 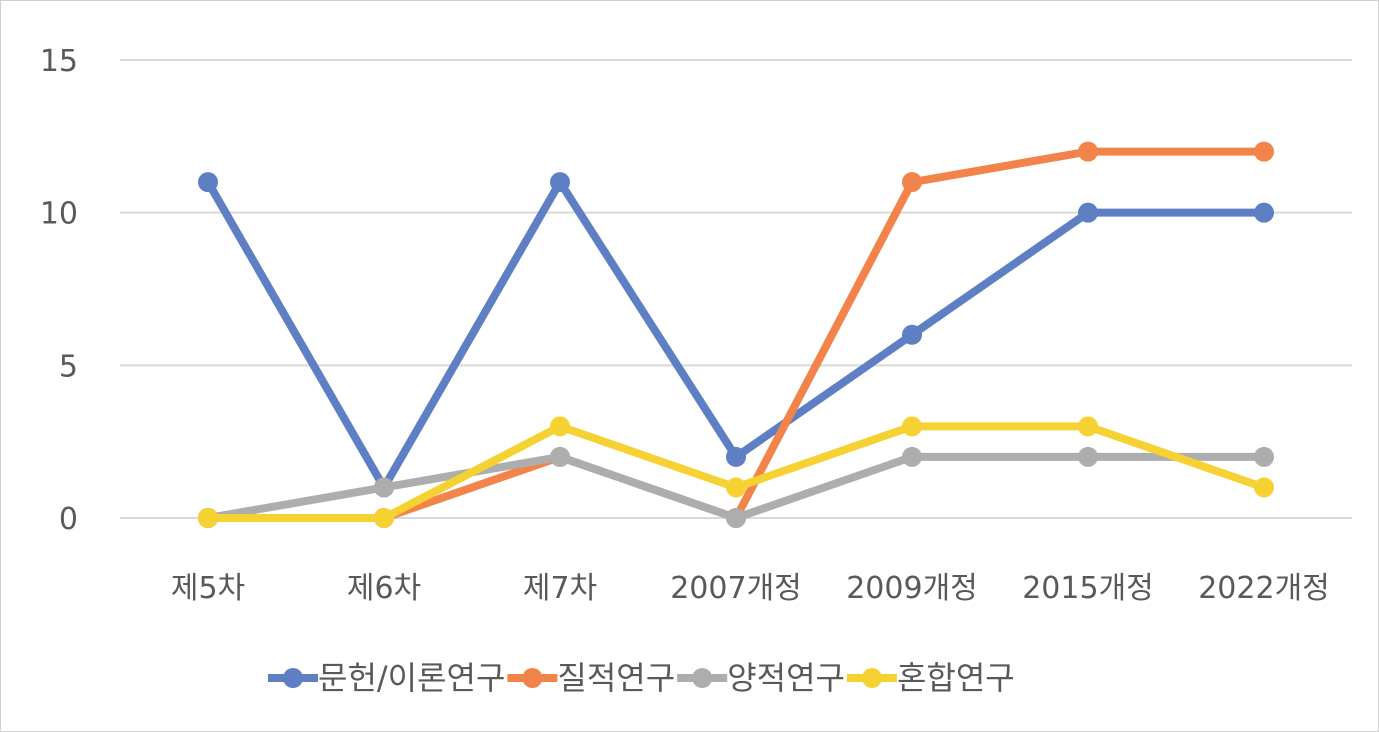 What do you see at coordinates (737, 472) in the screenshot?
I see `series-line` at bounding box center [737, 472].